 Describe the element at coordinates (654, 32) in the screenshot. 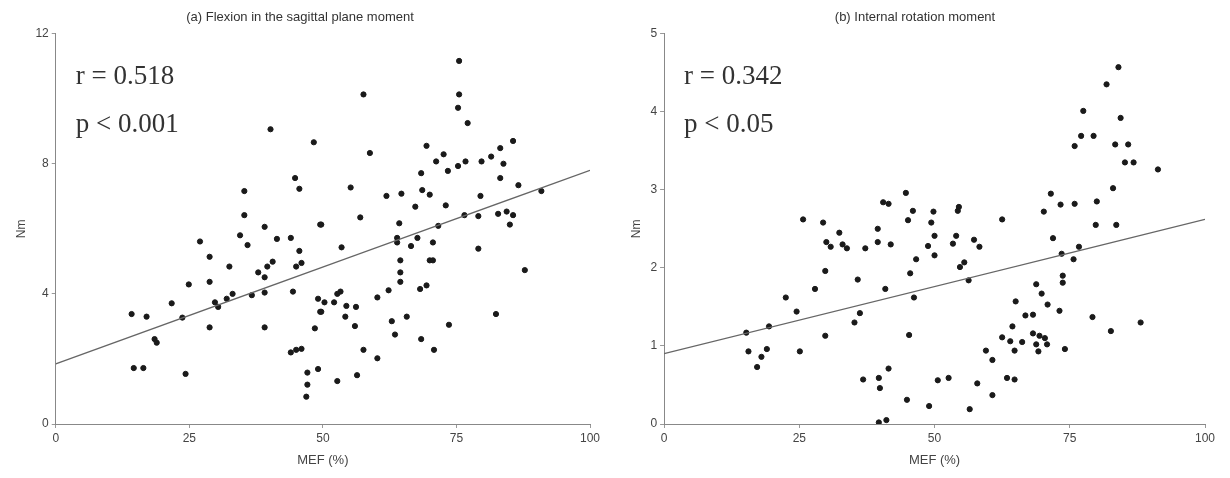

I see `y-tick-label: 5` at that location.